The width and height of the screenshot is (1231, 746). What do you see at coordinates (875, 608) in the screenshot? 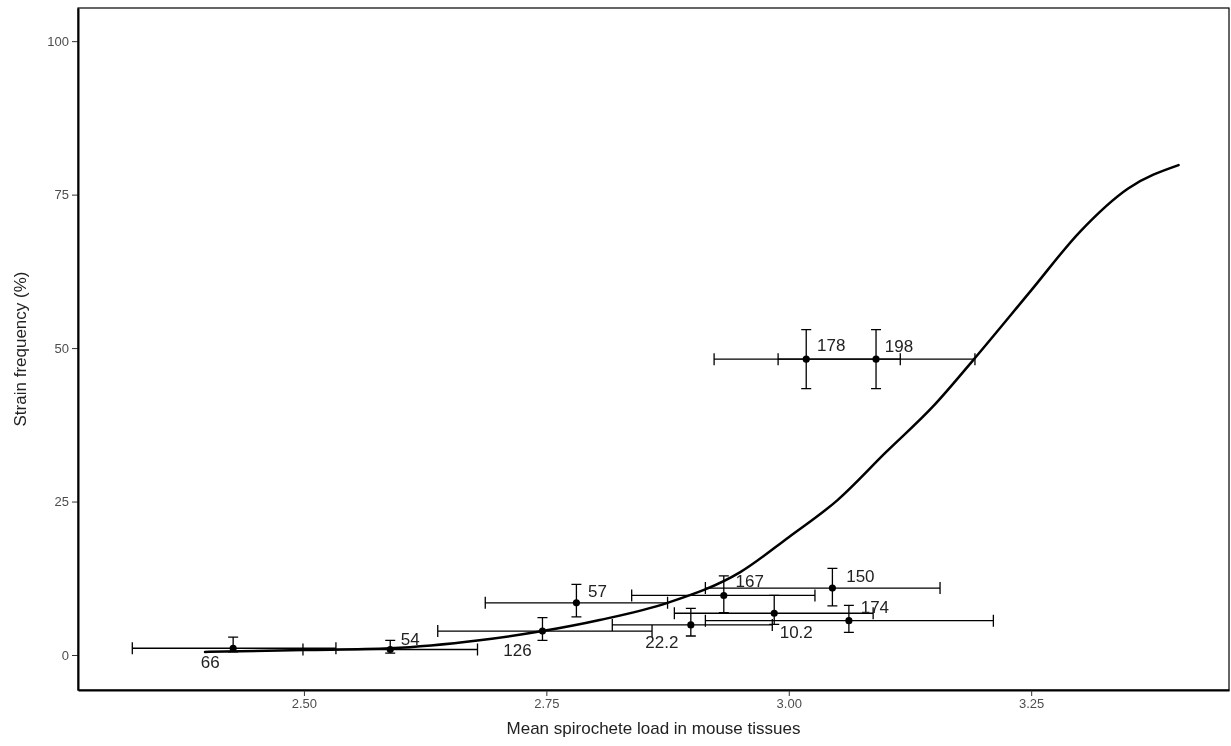
I see `annotation: 174` at bounding box center [875, 608].